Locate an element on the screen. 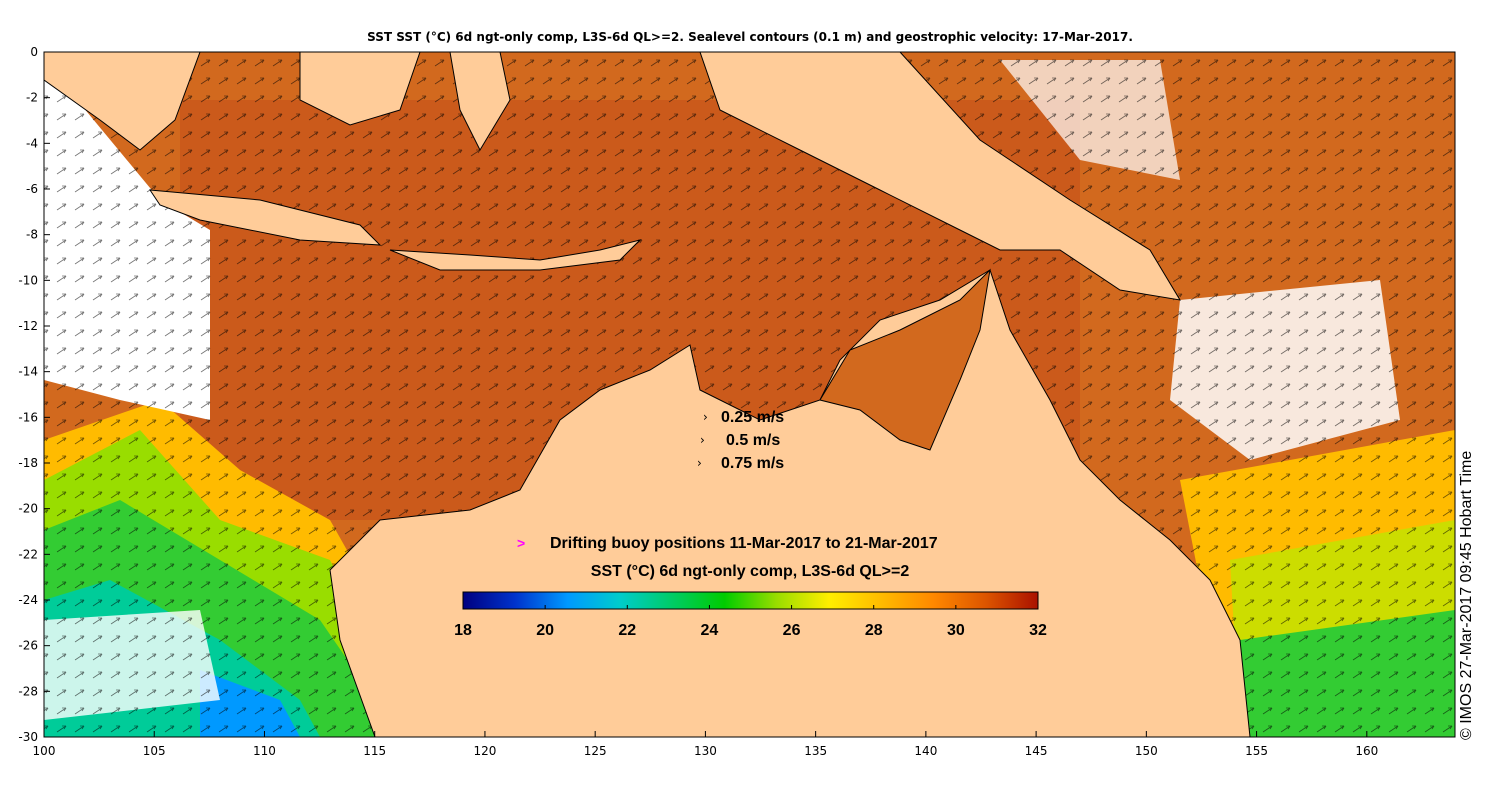  land-new-guinea is located at coordinates (940, 176).